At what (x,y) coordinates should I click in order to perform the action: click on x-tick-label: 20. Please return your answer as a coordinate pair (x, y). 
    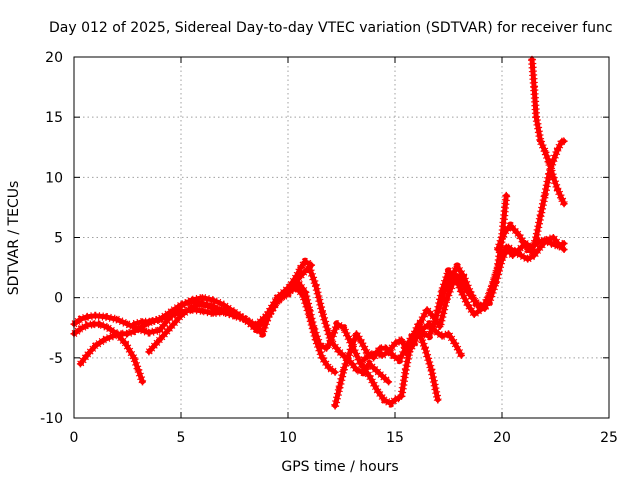
    Looking at the image, I should click on (502, 438).